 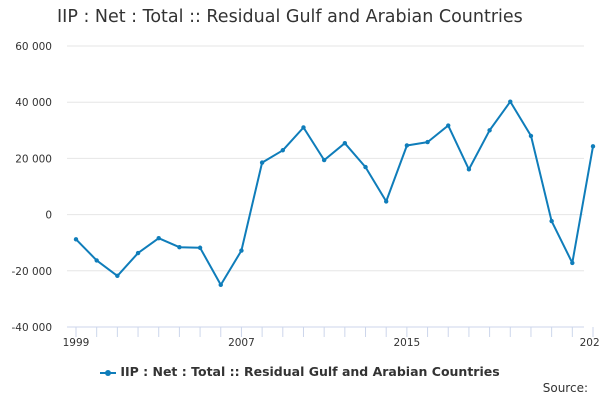 I want to click on x-axis-labels: 1999 2007 2015 2024, so click(x=331, y=343).